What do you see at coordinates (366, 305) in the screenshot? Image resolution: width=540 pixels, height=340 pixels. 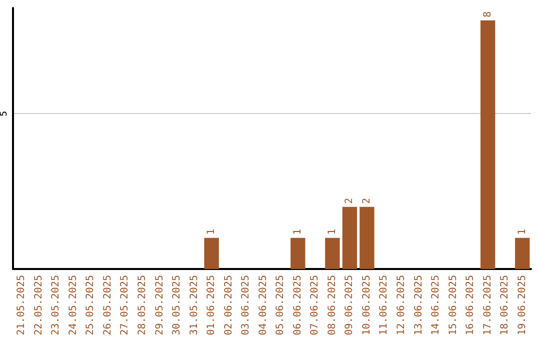 I see `x-tick-label: 10.06.2025` at bounding box center [366, 305].